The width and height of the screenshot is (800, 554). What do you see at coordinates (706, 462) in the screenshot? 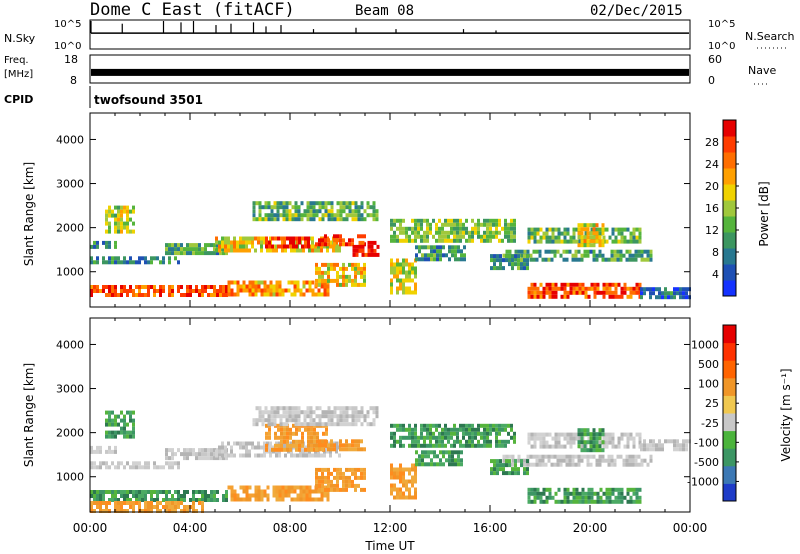
I see `colorbar-tick-label: -500` at bounding box center [706, 462].